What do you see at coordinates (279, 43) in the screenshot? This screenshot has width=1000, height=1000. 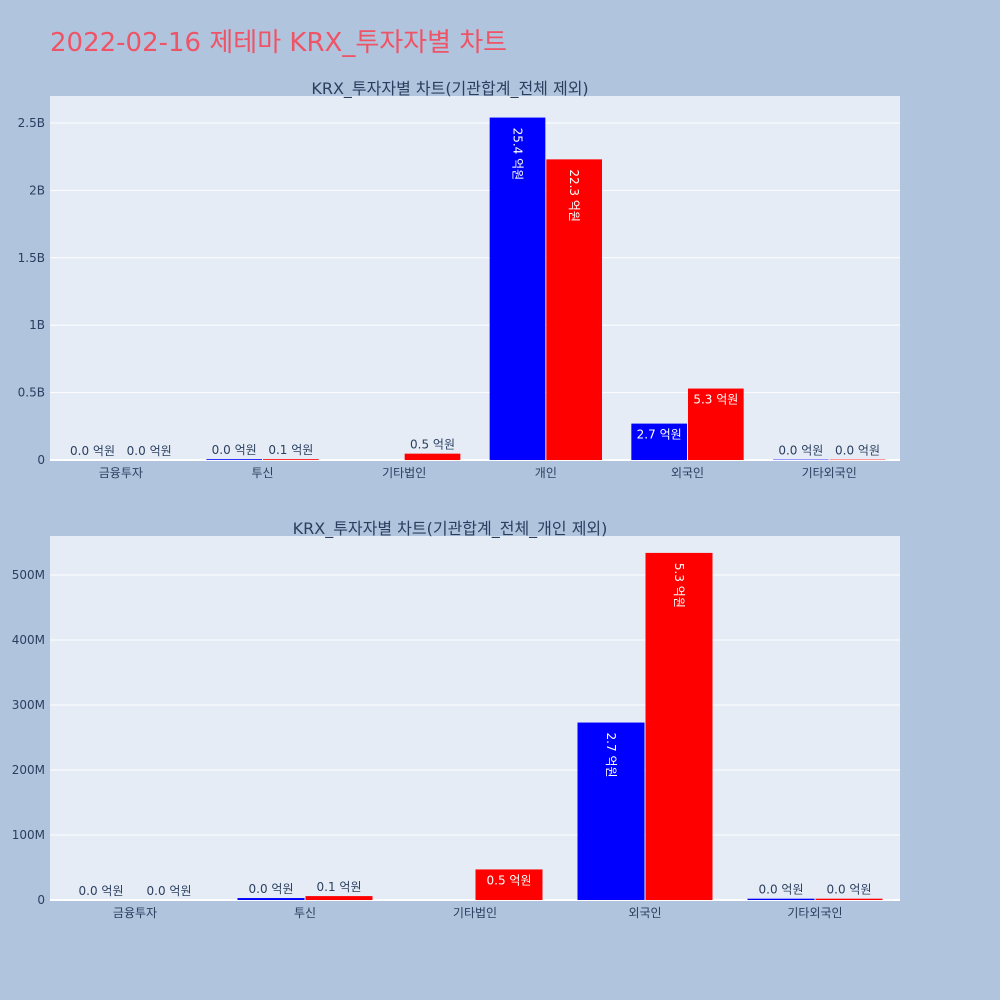 I see `page-title: 2022-02-16 제테마 KRX_투자자별 차트` at bounding box center [279, 43].